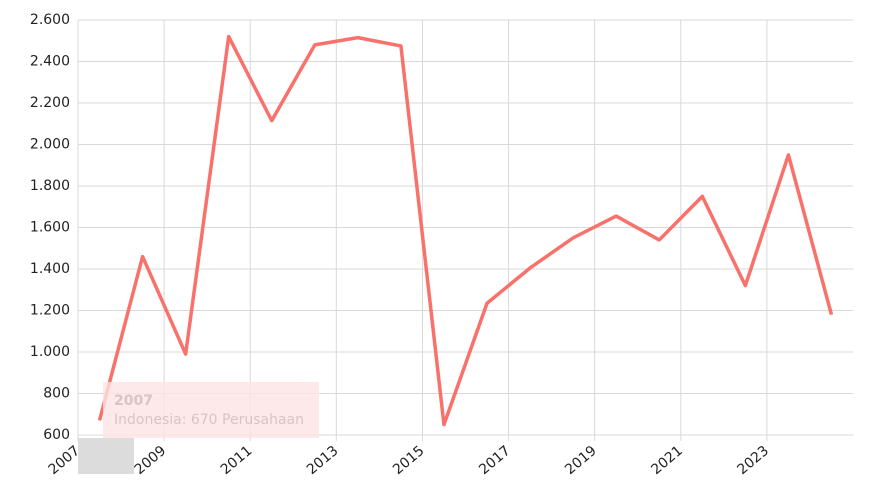 The width and height of the screenshot is (873, 500). I want to click on x-tick-label: 2017, so click(495, 460).